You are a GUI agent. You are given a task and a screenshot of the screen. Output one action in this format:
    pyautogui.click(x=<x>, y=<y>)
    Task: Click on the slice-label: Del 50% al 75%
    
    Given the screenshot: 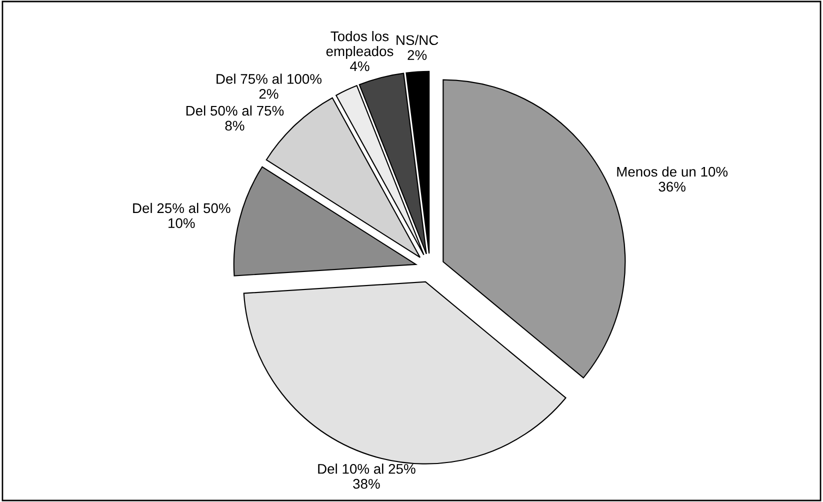 What is the action you would take?
    pyautogui.click(x=235, y=110)
    